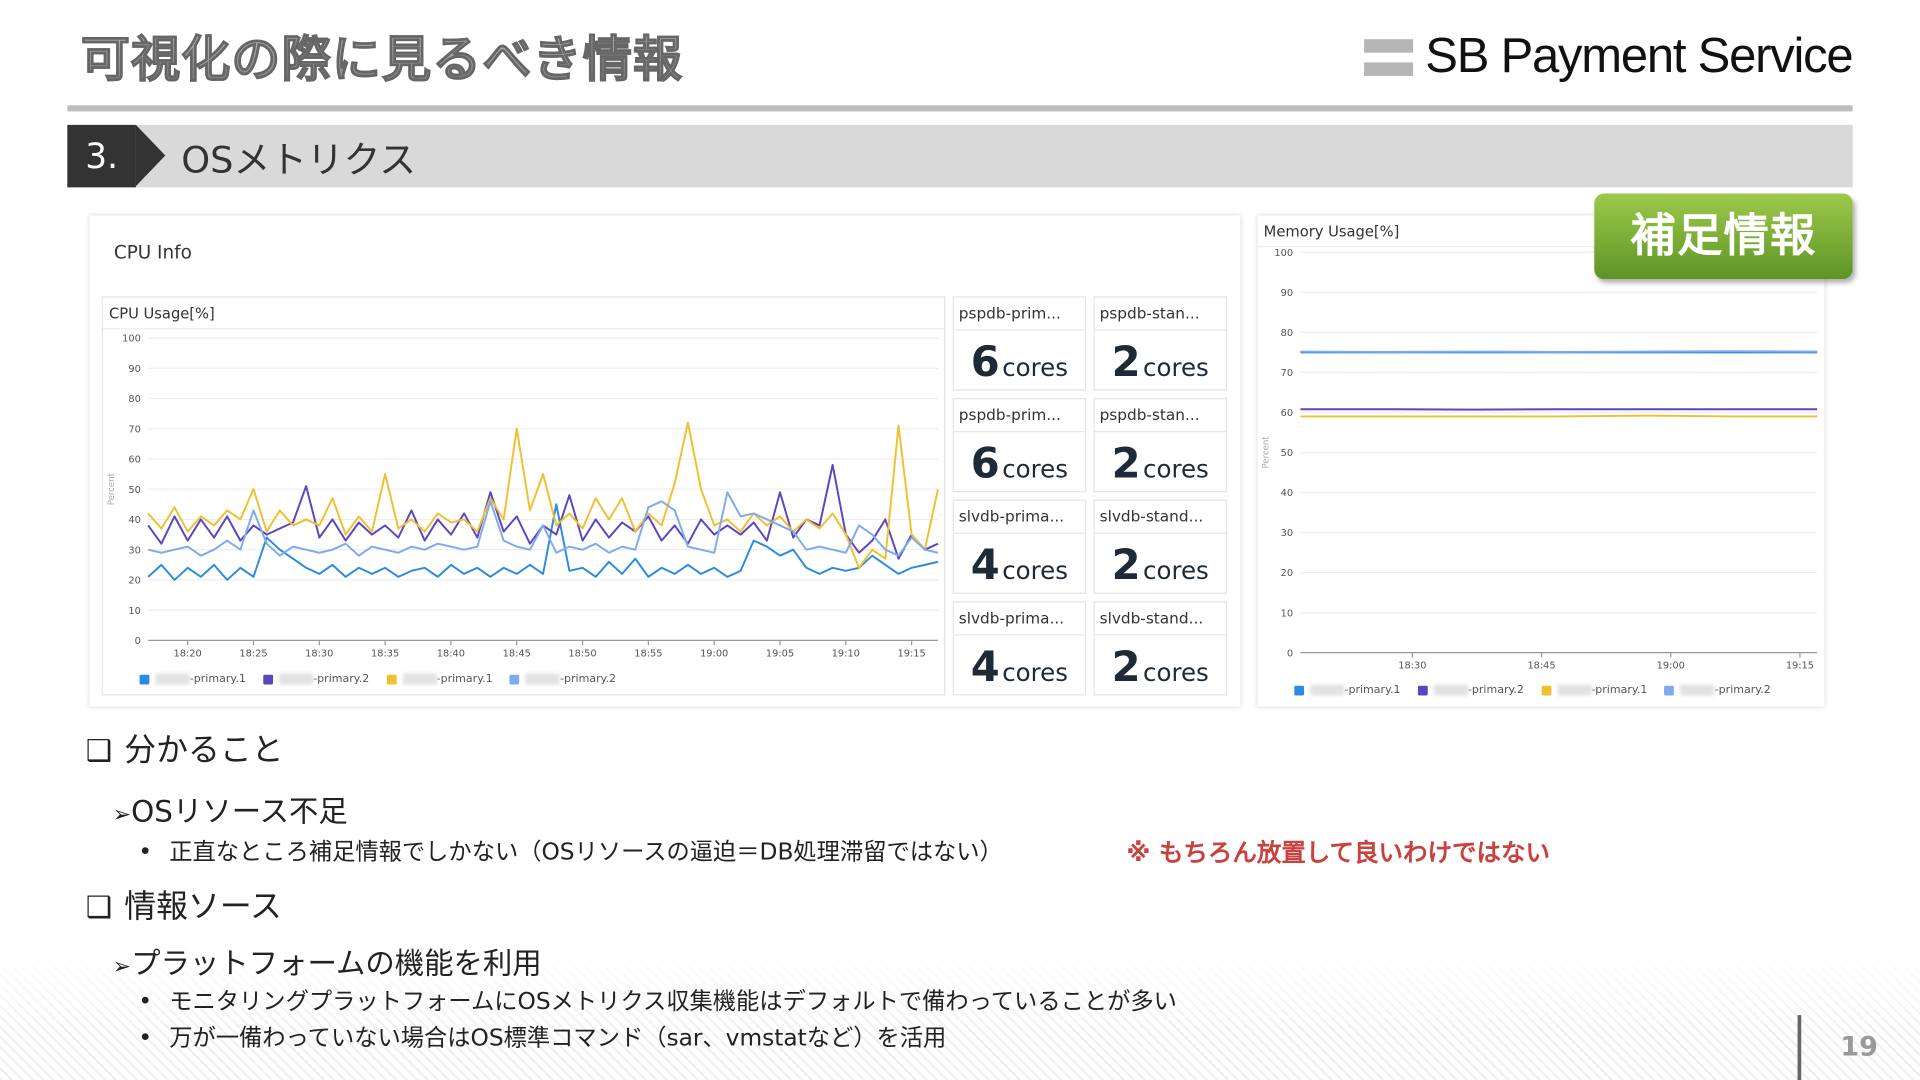 The image size is (1920, 1080). I want to click on section-bar, so click(960, 156).